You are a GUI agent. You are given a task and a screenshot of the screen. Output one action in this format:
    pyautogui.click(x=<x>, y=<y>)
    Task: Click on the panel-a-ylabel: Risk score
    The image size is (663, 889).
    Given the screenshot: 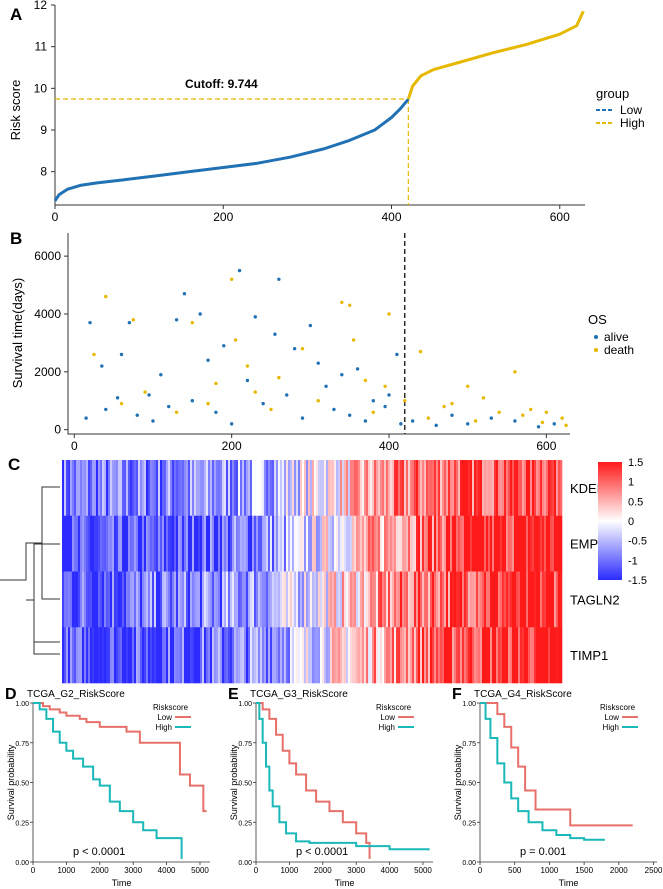 What is the action you would take?
    pyautogui.click(x=15, y=110)
    